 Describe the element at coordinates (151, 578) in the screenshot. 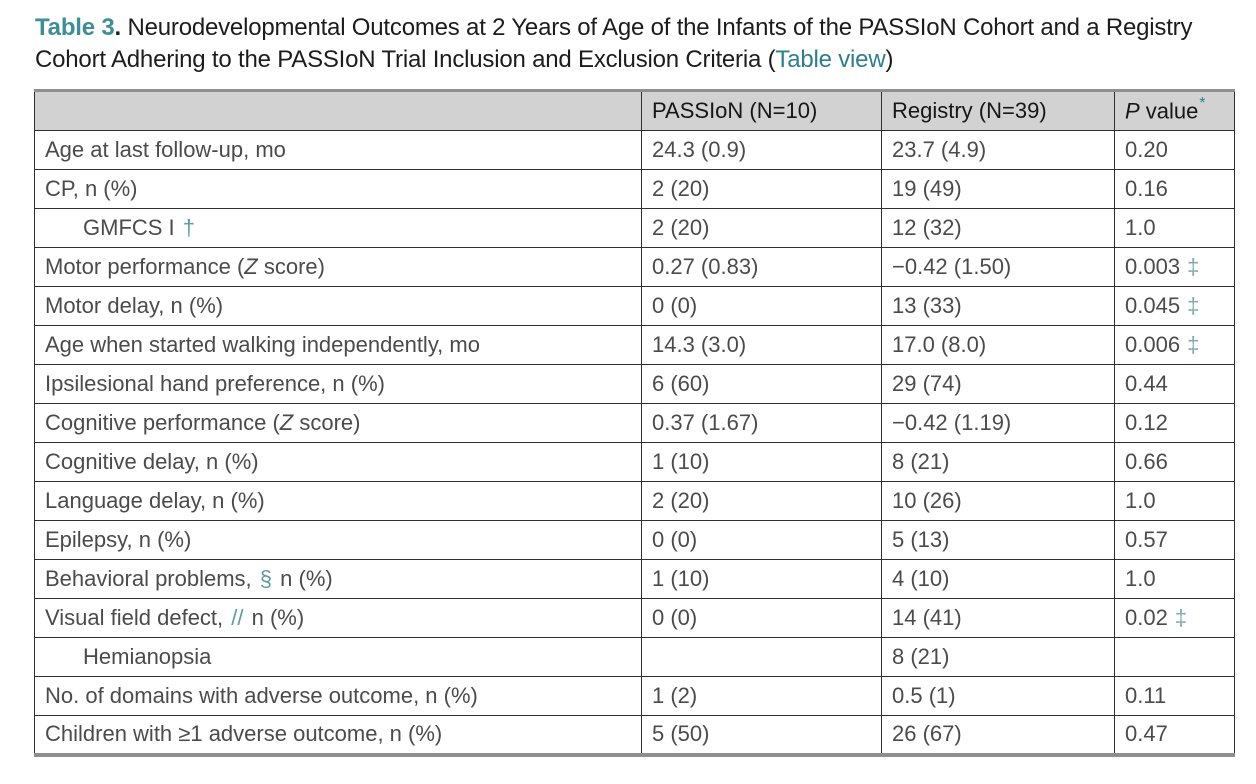

I see `label-text: Behavioral problems,` at that location.